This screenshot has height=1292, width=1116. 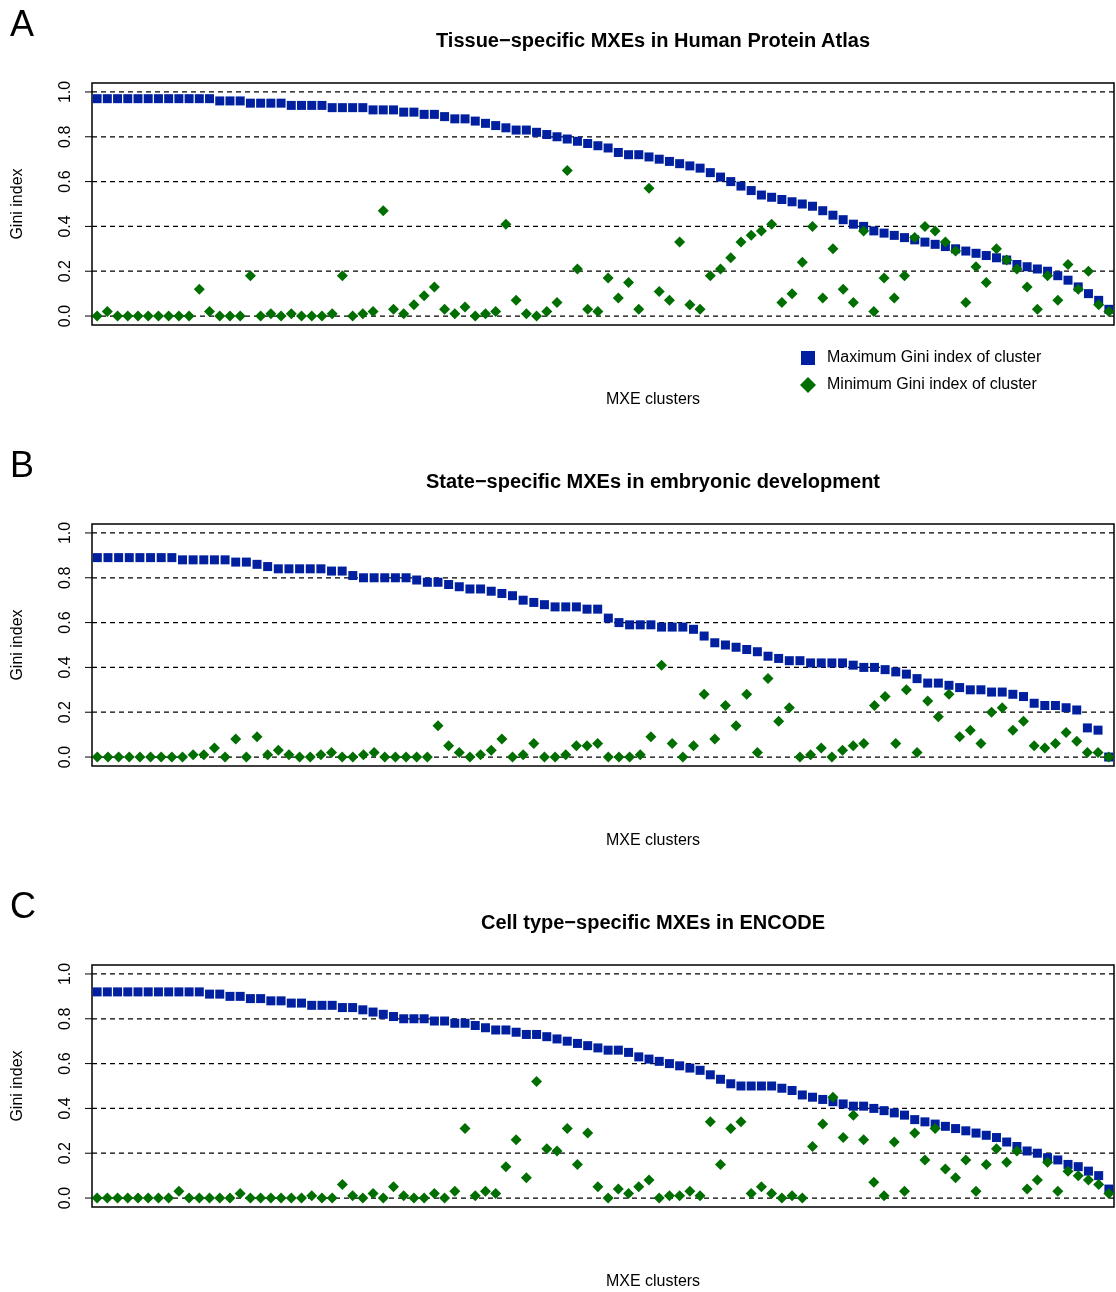 I want to click on text: C, so click(x=23, y=905).